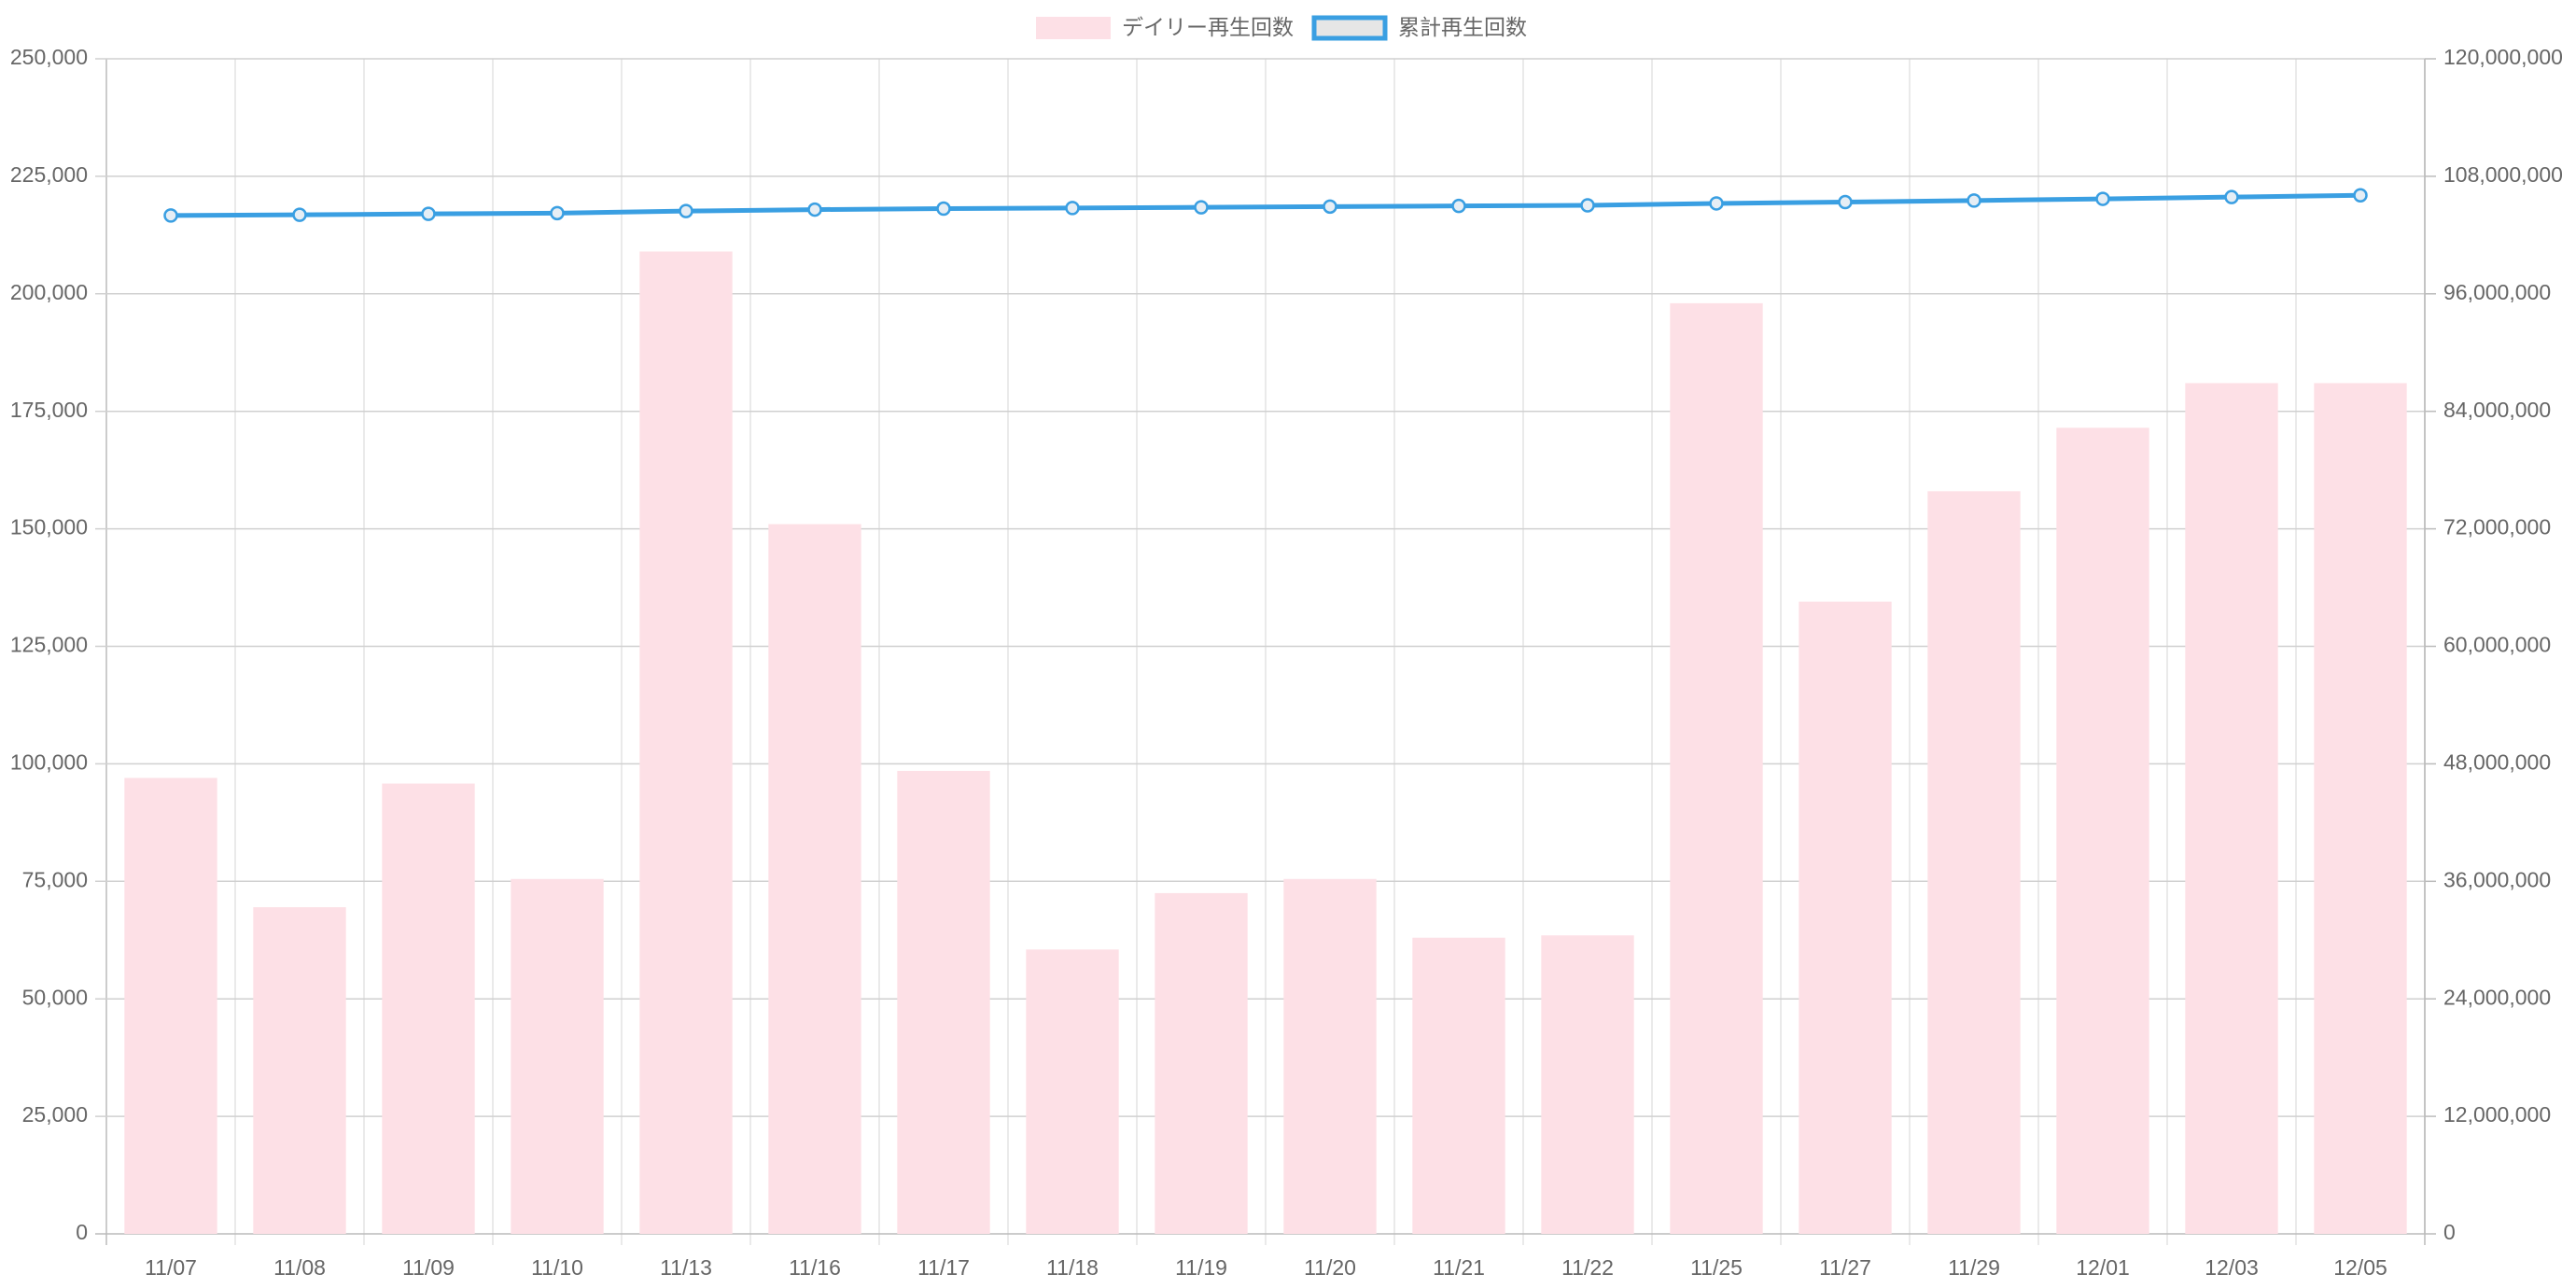 This screenshot has width=2576, height=1288. I want to click on x-tick-label: 11/10, so click(557, 1267).